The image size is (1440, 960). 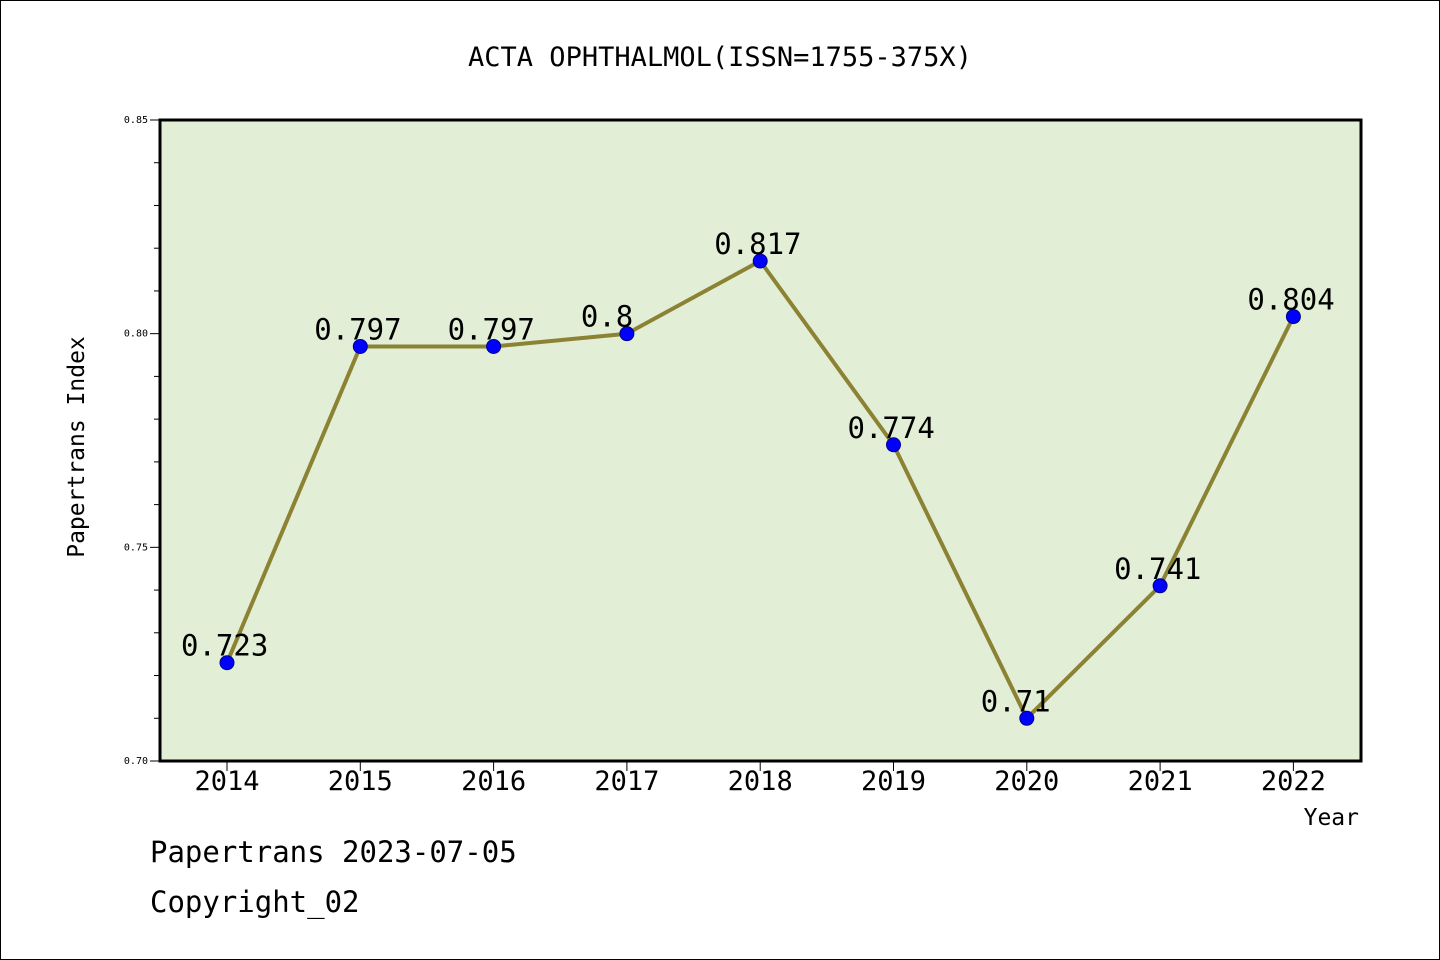 I want to click on x-axis: 2014 2015 2016 2017 2018 2019 2020 2021 2022, so click(x=760, y=779).